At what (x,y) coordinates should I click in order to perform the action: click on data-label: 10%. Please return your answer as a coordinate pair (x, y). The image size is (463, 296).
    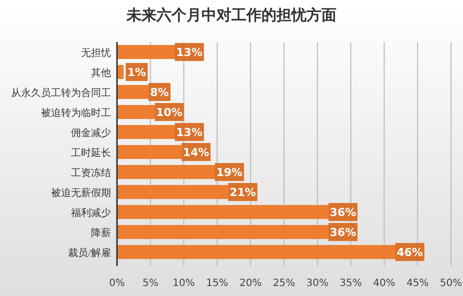
    Looking at the image, I should click on (169, 112).